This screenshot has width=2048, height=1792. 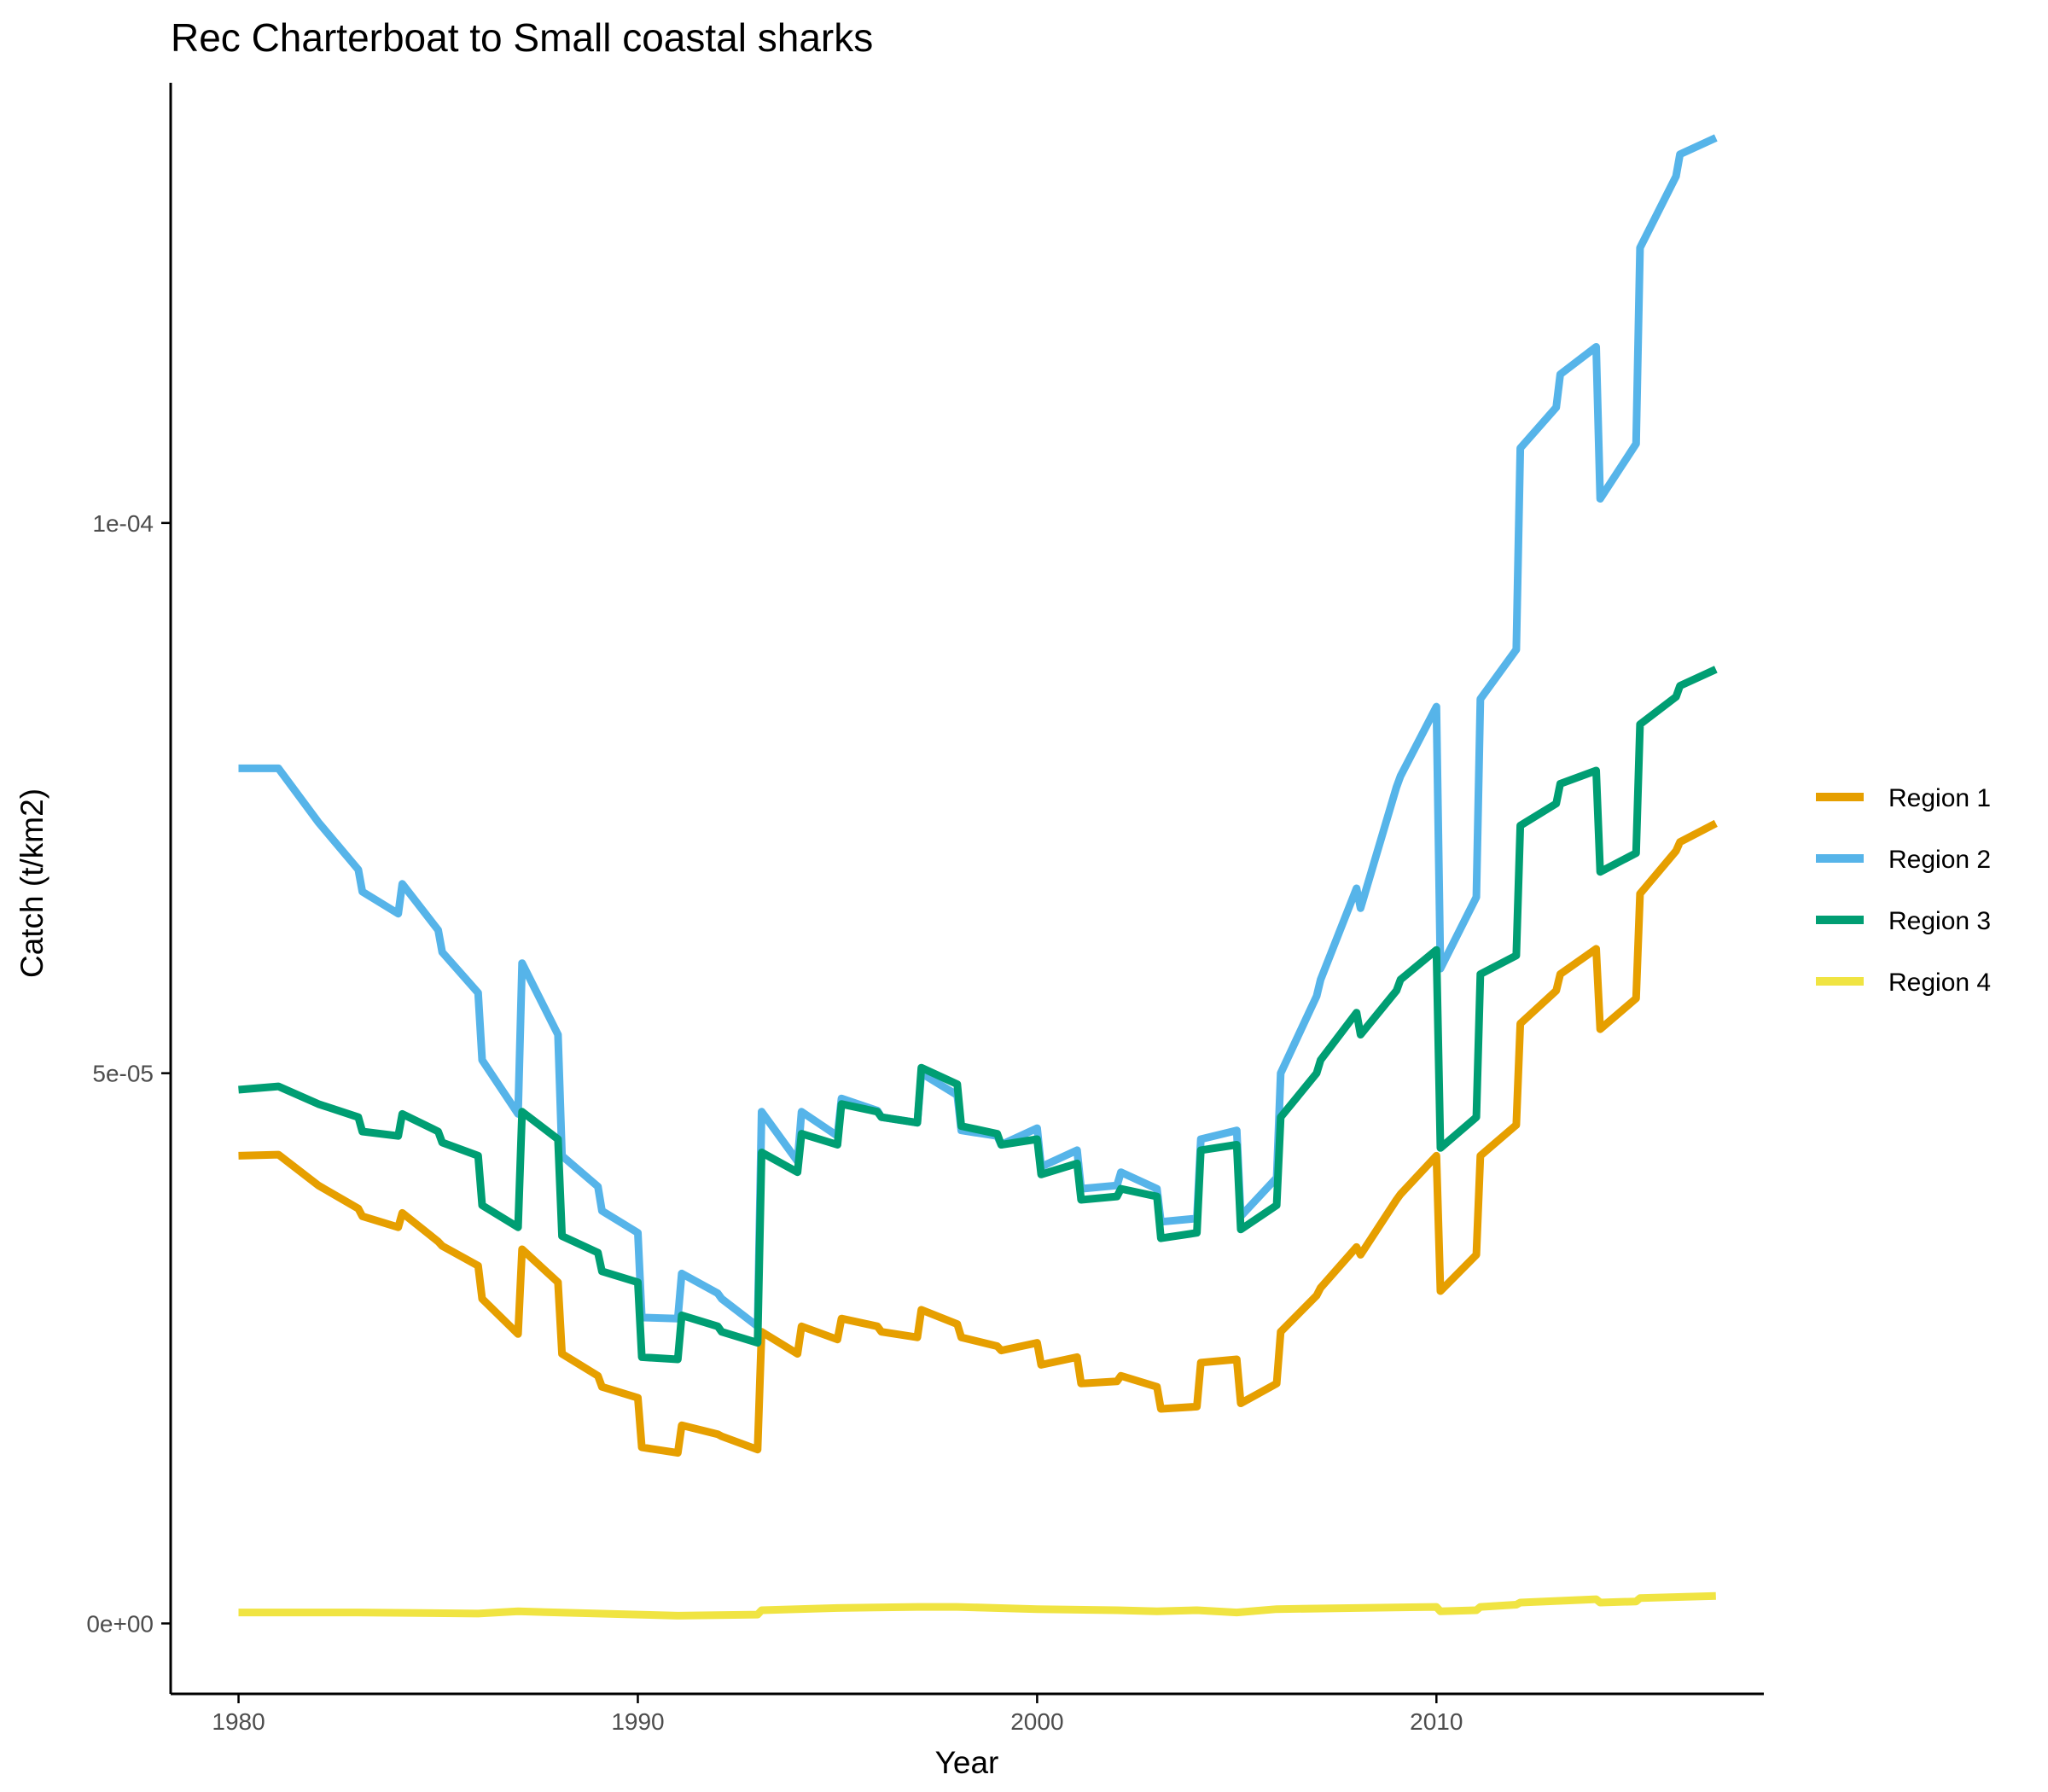 What do you see at coordinates (1036, 1721) in the screenshot?
I see `x-tick-label: 2000` at bounding box center [1036, 1721].